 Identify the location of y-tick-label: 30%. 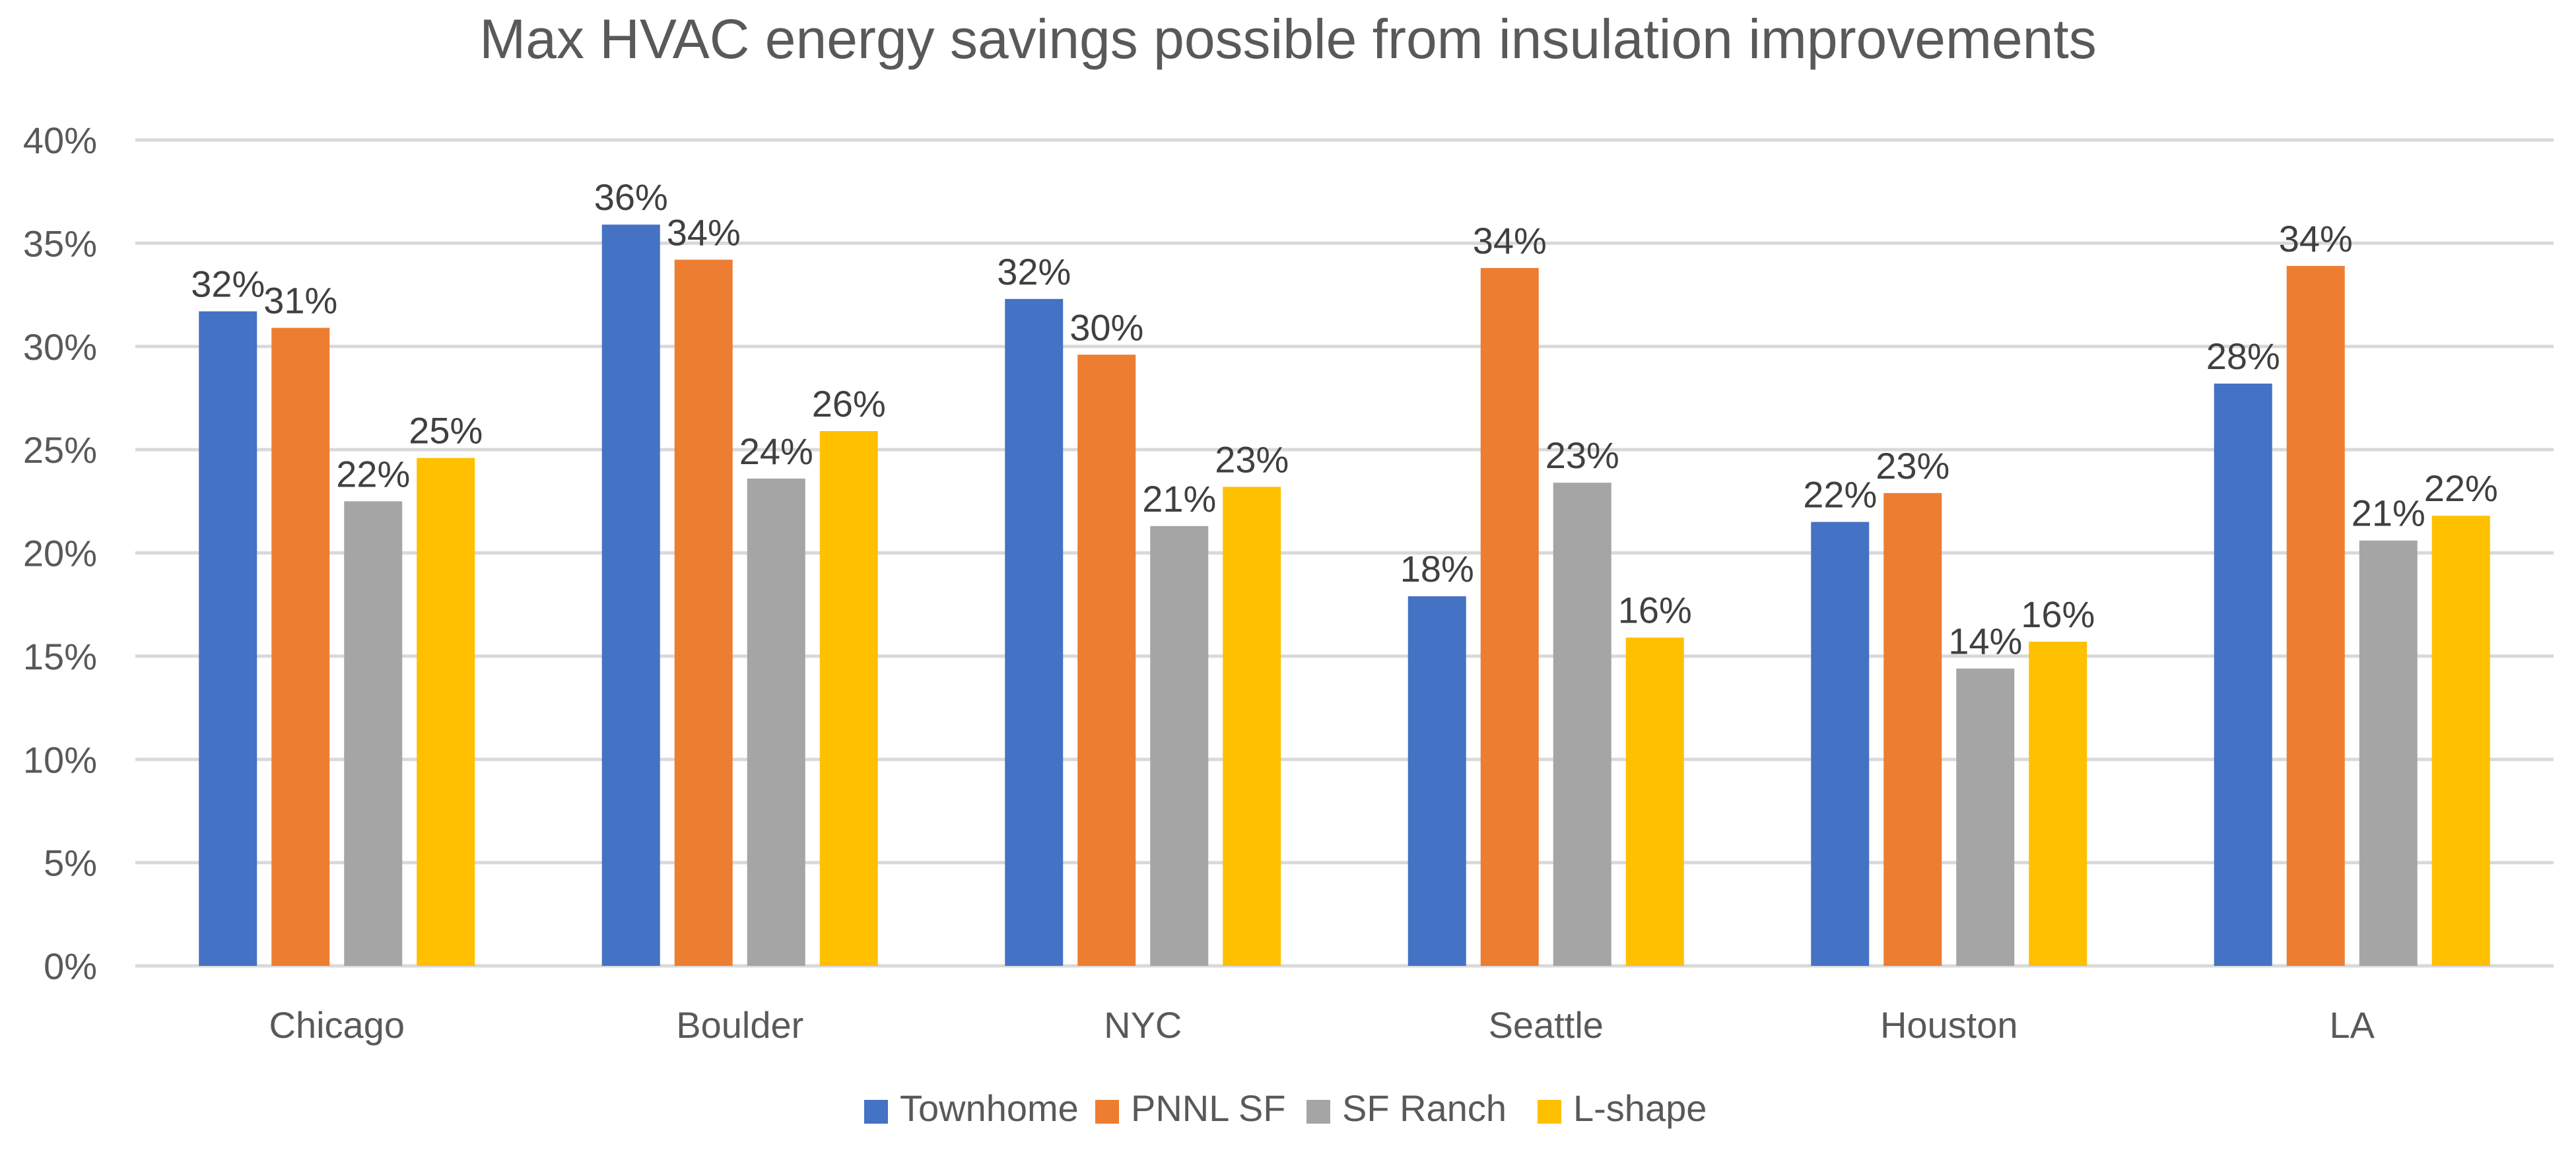
(60, 347).